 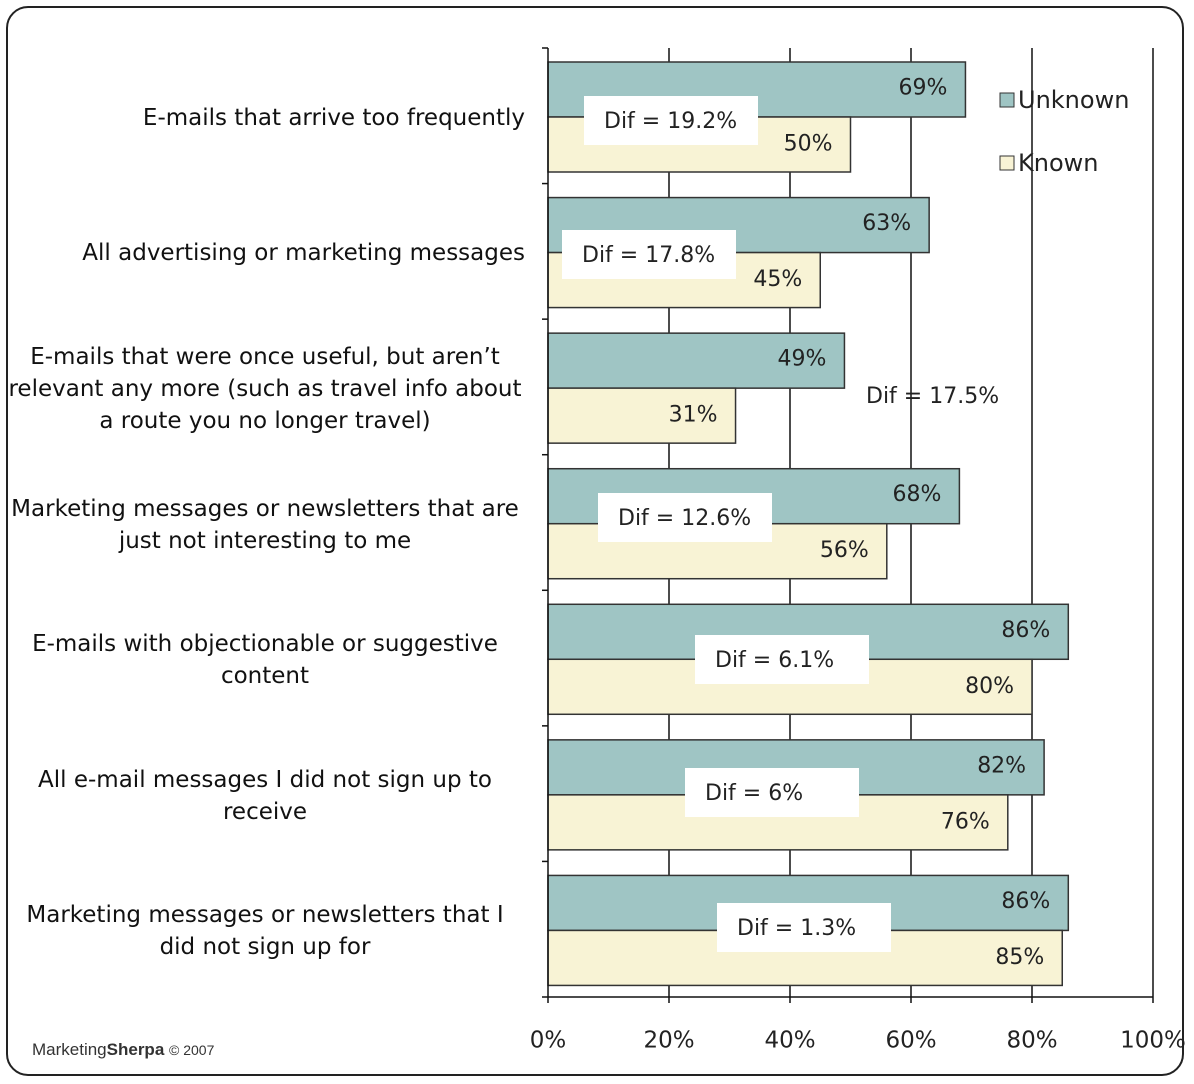 I want to click on x-tick-label: 0%, so click(x=548, y=1041).